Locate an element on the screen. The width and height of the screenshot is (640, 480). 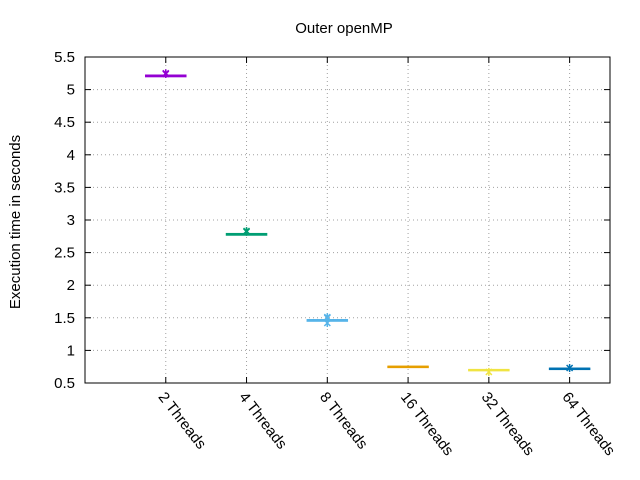
y-axis-label: Execution time in seconds is located at coordinates (15, 222).